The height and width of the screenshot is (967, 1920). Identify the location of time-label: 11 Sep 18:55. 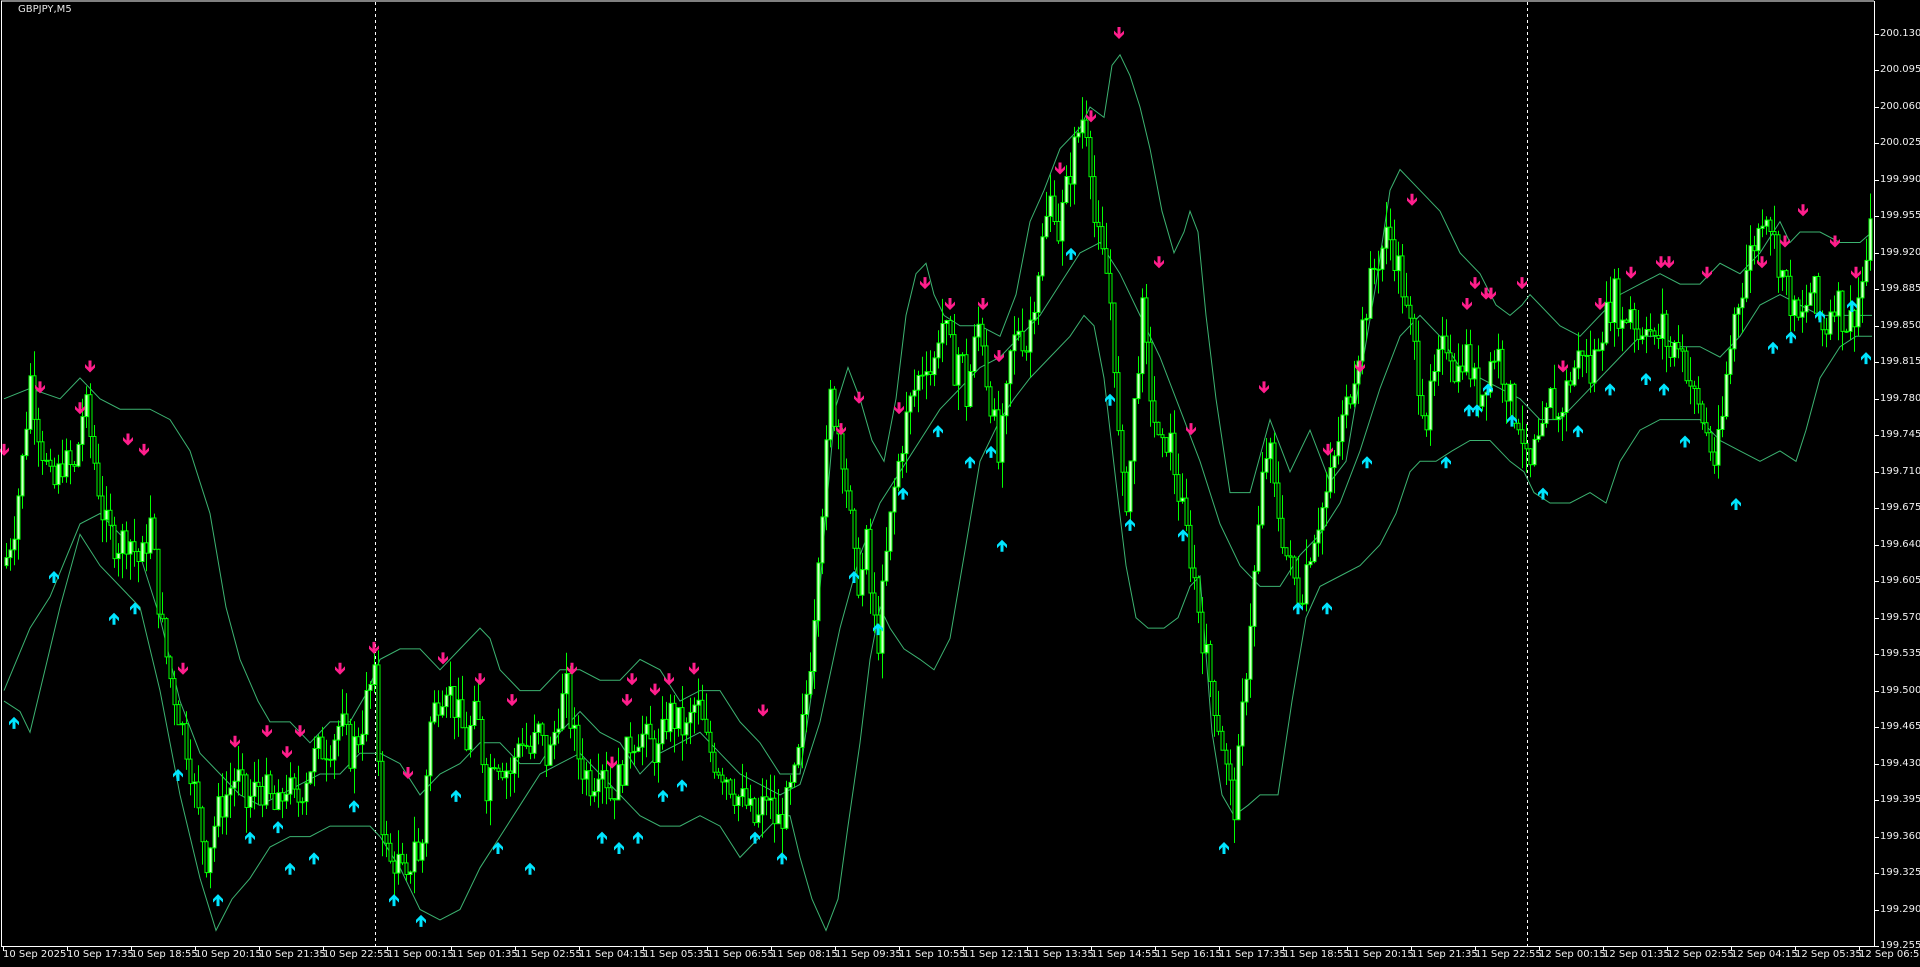
(1316, 954).